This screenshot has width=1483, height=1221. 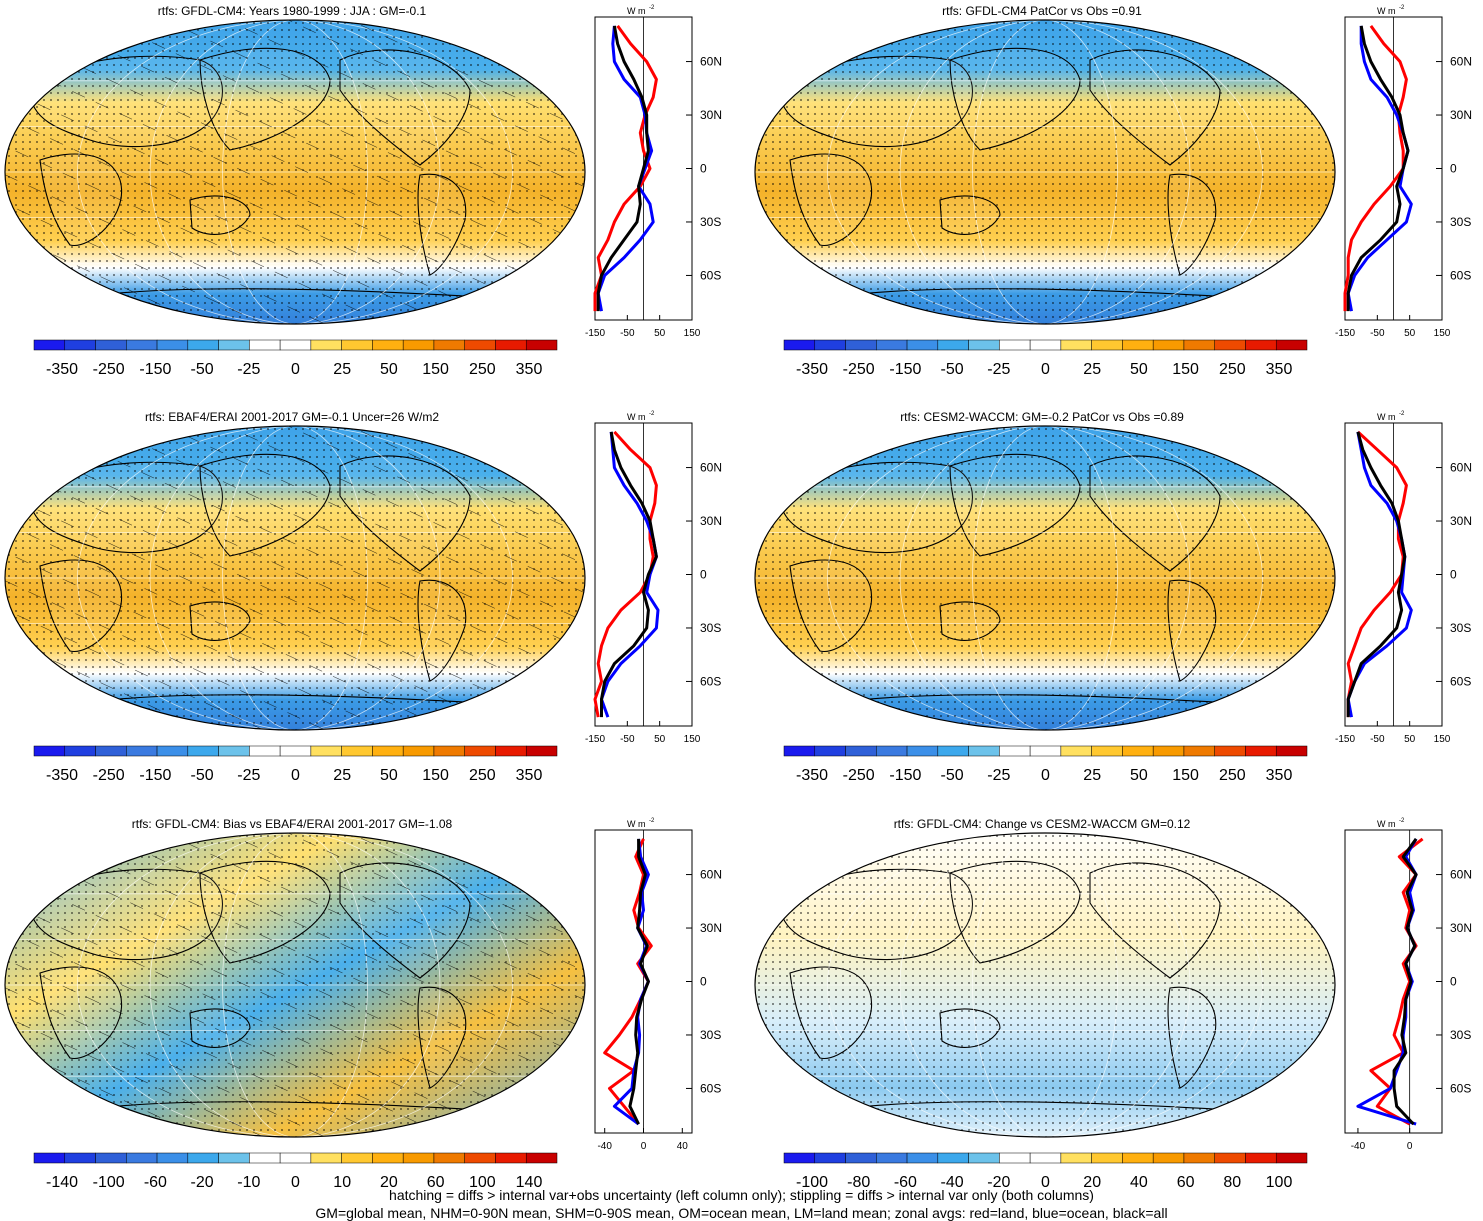 What do you see at coordinates (1379, 574) in the screenshot?
I see `series-line-ocean` at bounding box center [1379, 574].